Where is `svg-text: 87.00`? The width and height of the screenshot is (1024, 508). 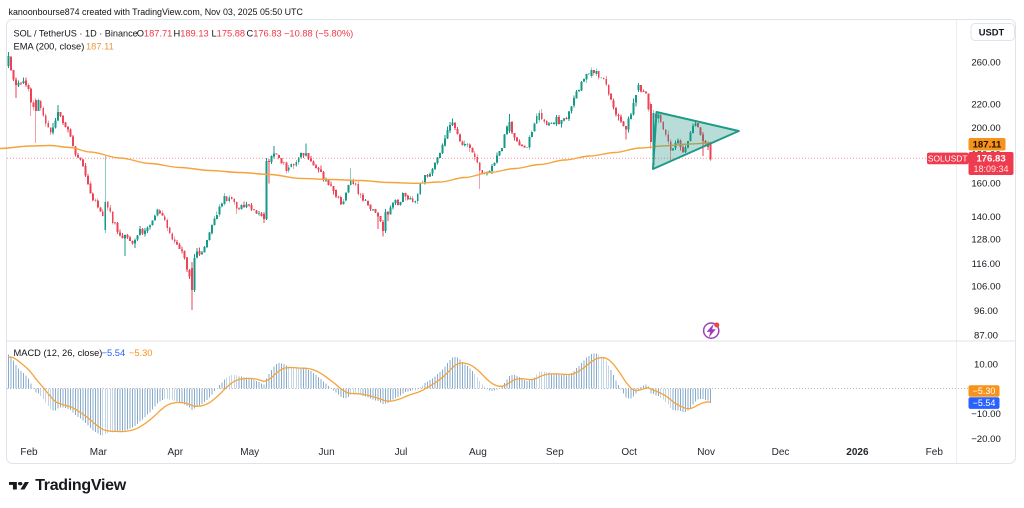 svg-text: 87.00 is located at coordinates (986, 336).